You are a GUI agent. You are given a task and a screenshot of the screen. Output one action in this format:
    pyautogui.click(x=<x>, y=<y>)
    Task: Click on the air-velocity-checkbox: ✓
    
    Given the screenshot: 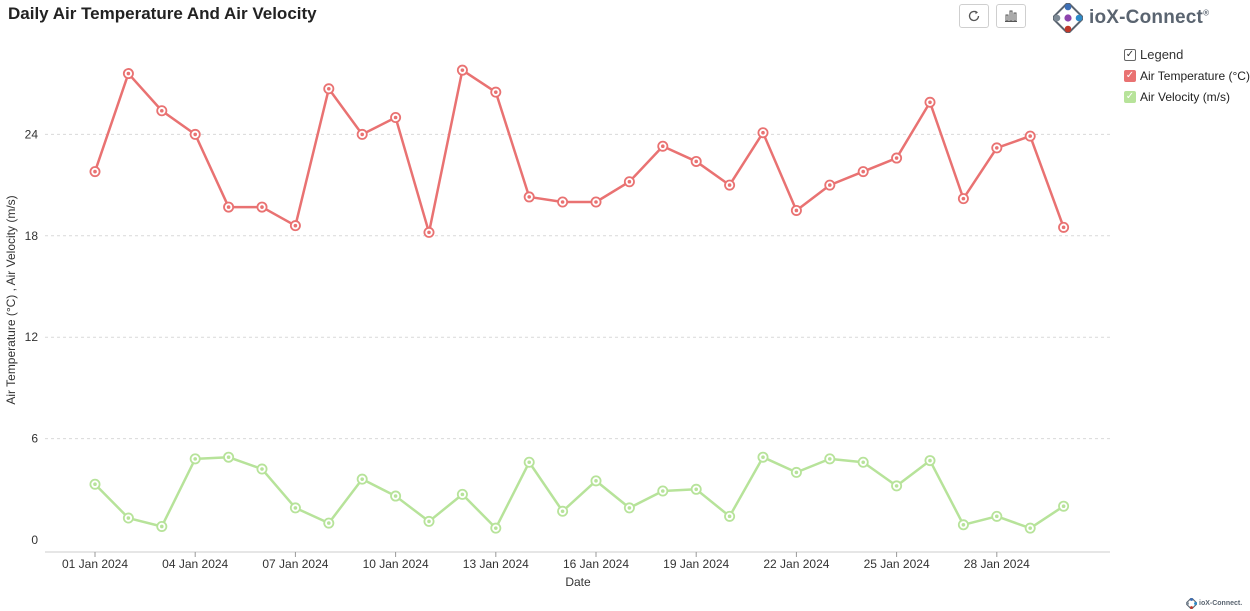 What is the action you would take?
    pyautogui.click(x=1130, y=96)
    